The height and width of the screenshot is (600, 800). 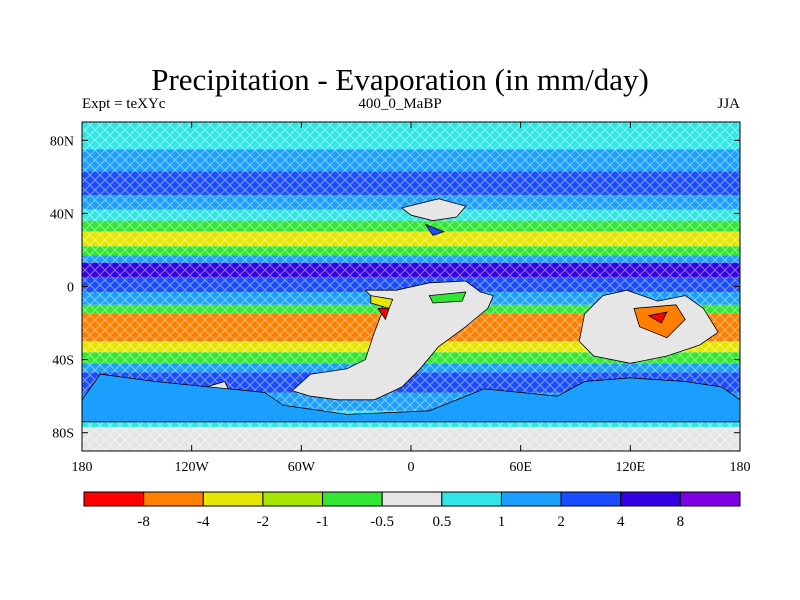 I want to click on colorbar-label: -4, so click(x=203, y=522).